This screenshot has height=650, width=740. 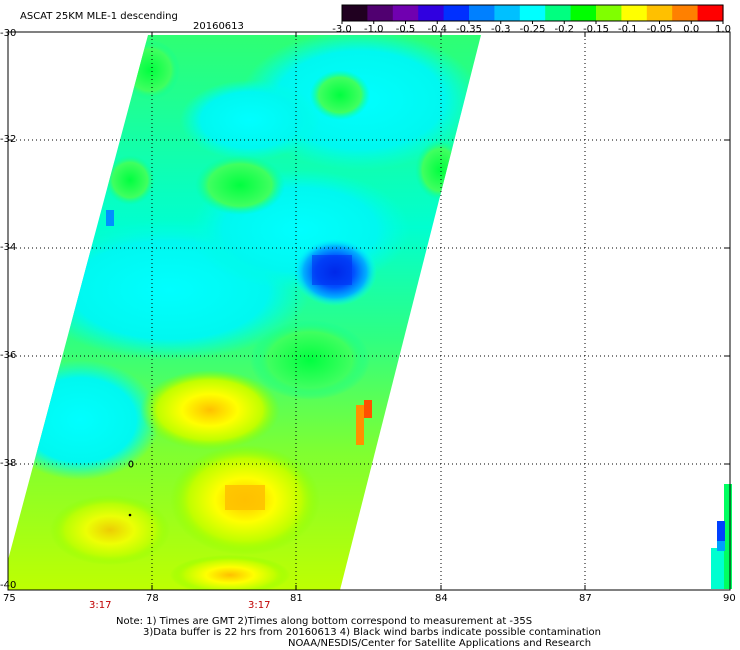 What do you see at coordinates (441, 598) in the screenshot?
I see `lon-label: 84` at bounding box center [441, 598].